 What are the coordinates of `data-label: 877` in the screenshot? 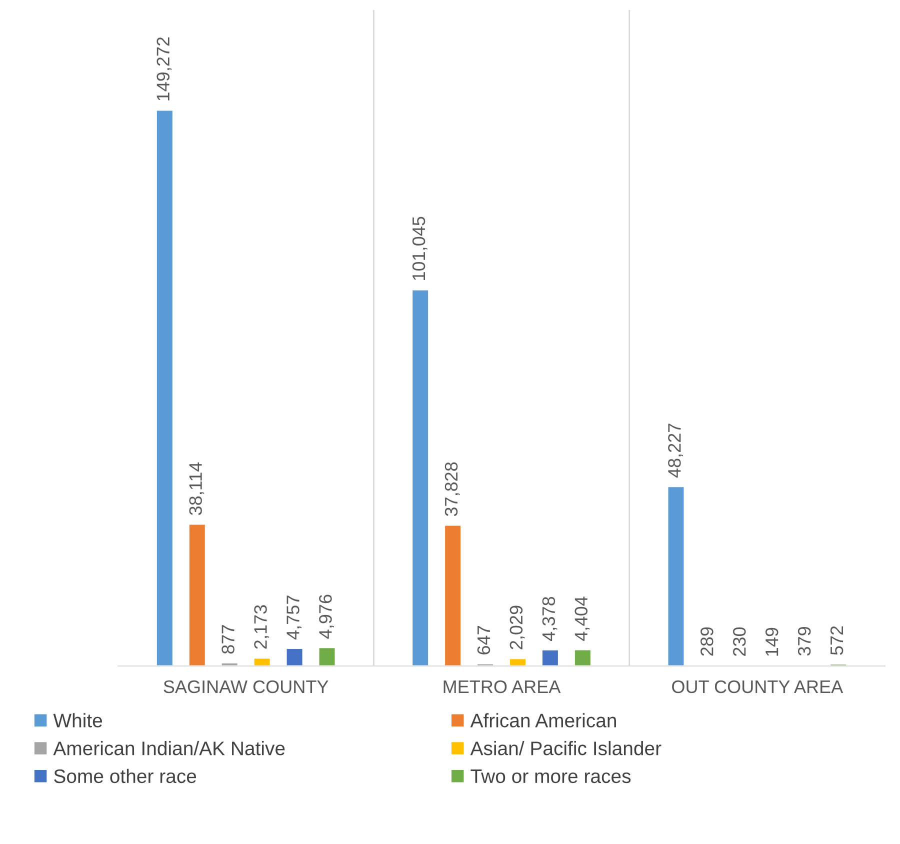 It's located at (228, 639).